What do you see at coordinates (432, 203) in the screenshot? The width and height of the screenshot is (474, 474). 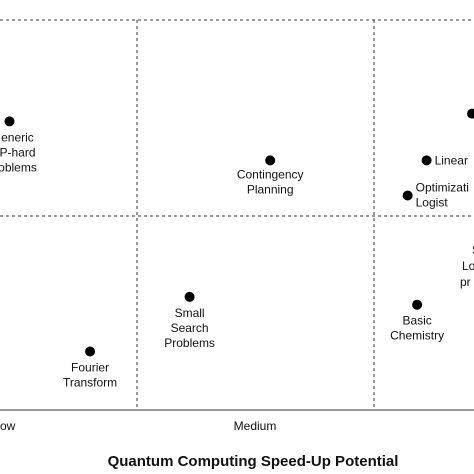 I see `point-label: Logist` at bounding box center [432, 203].